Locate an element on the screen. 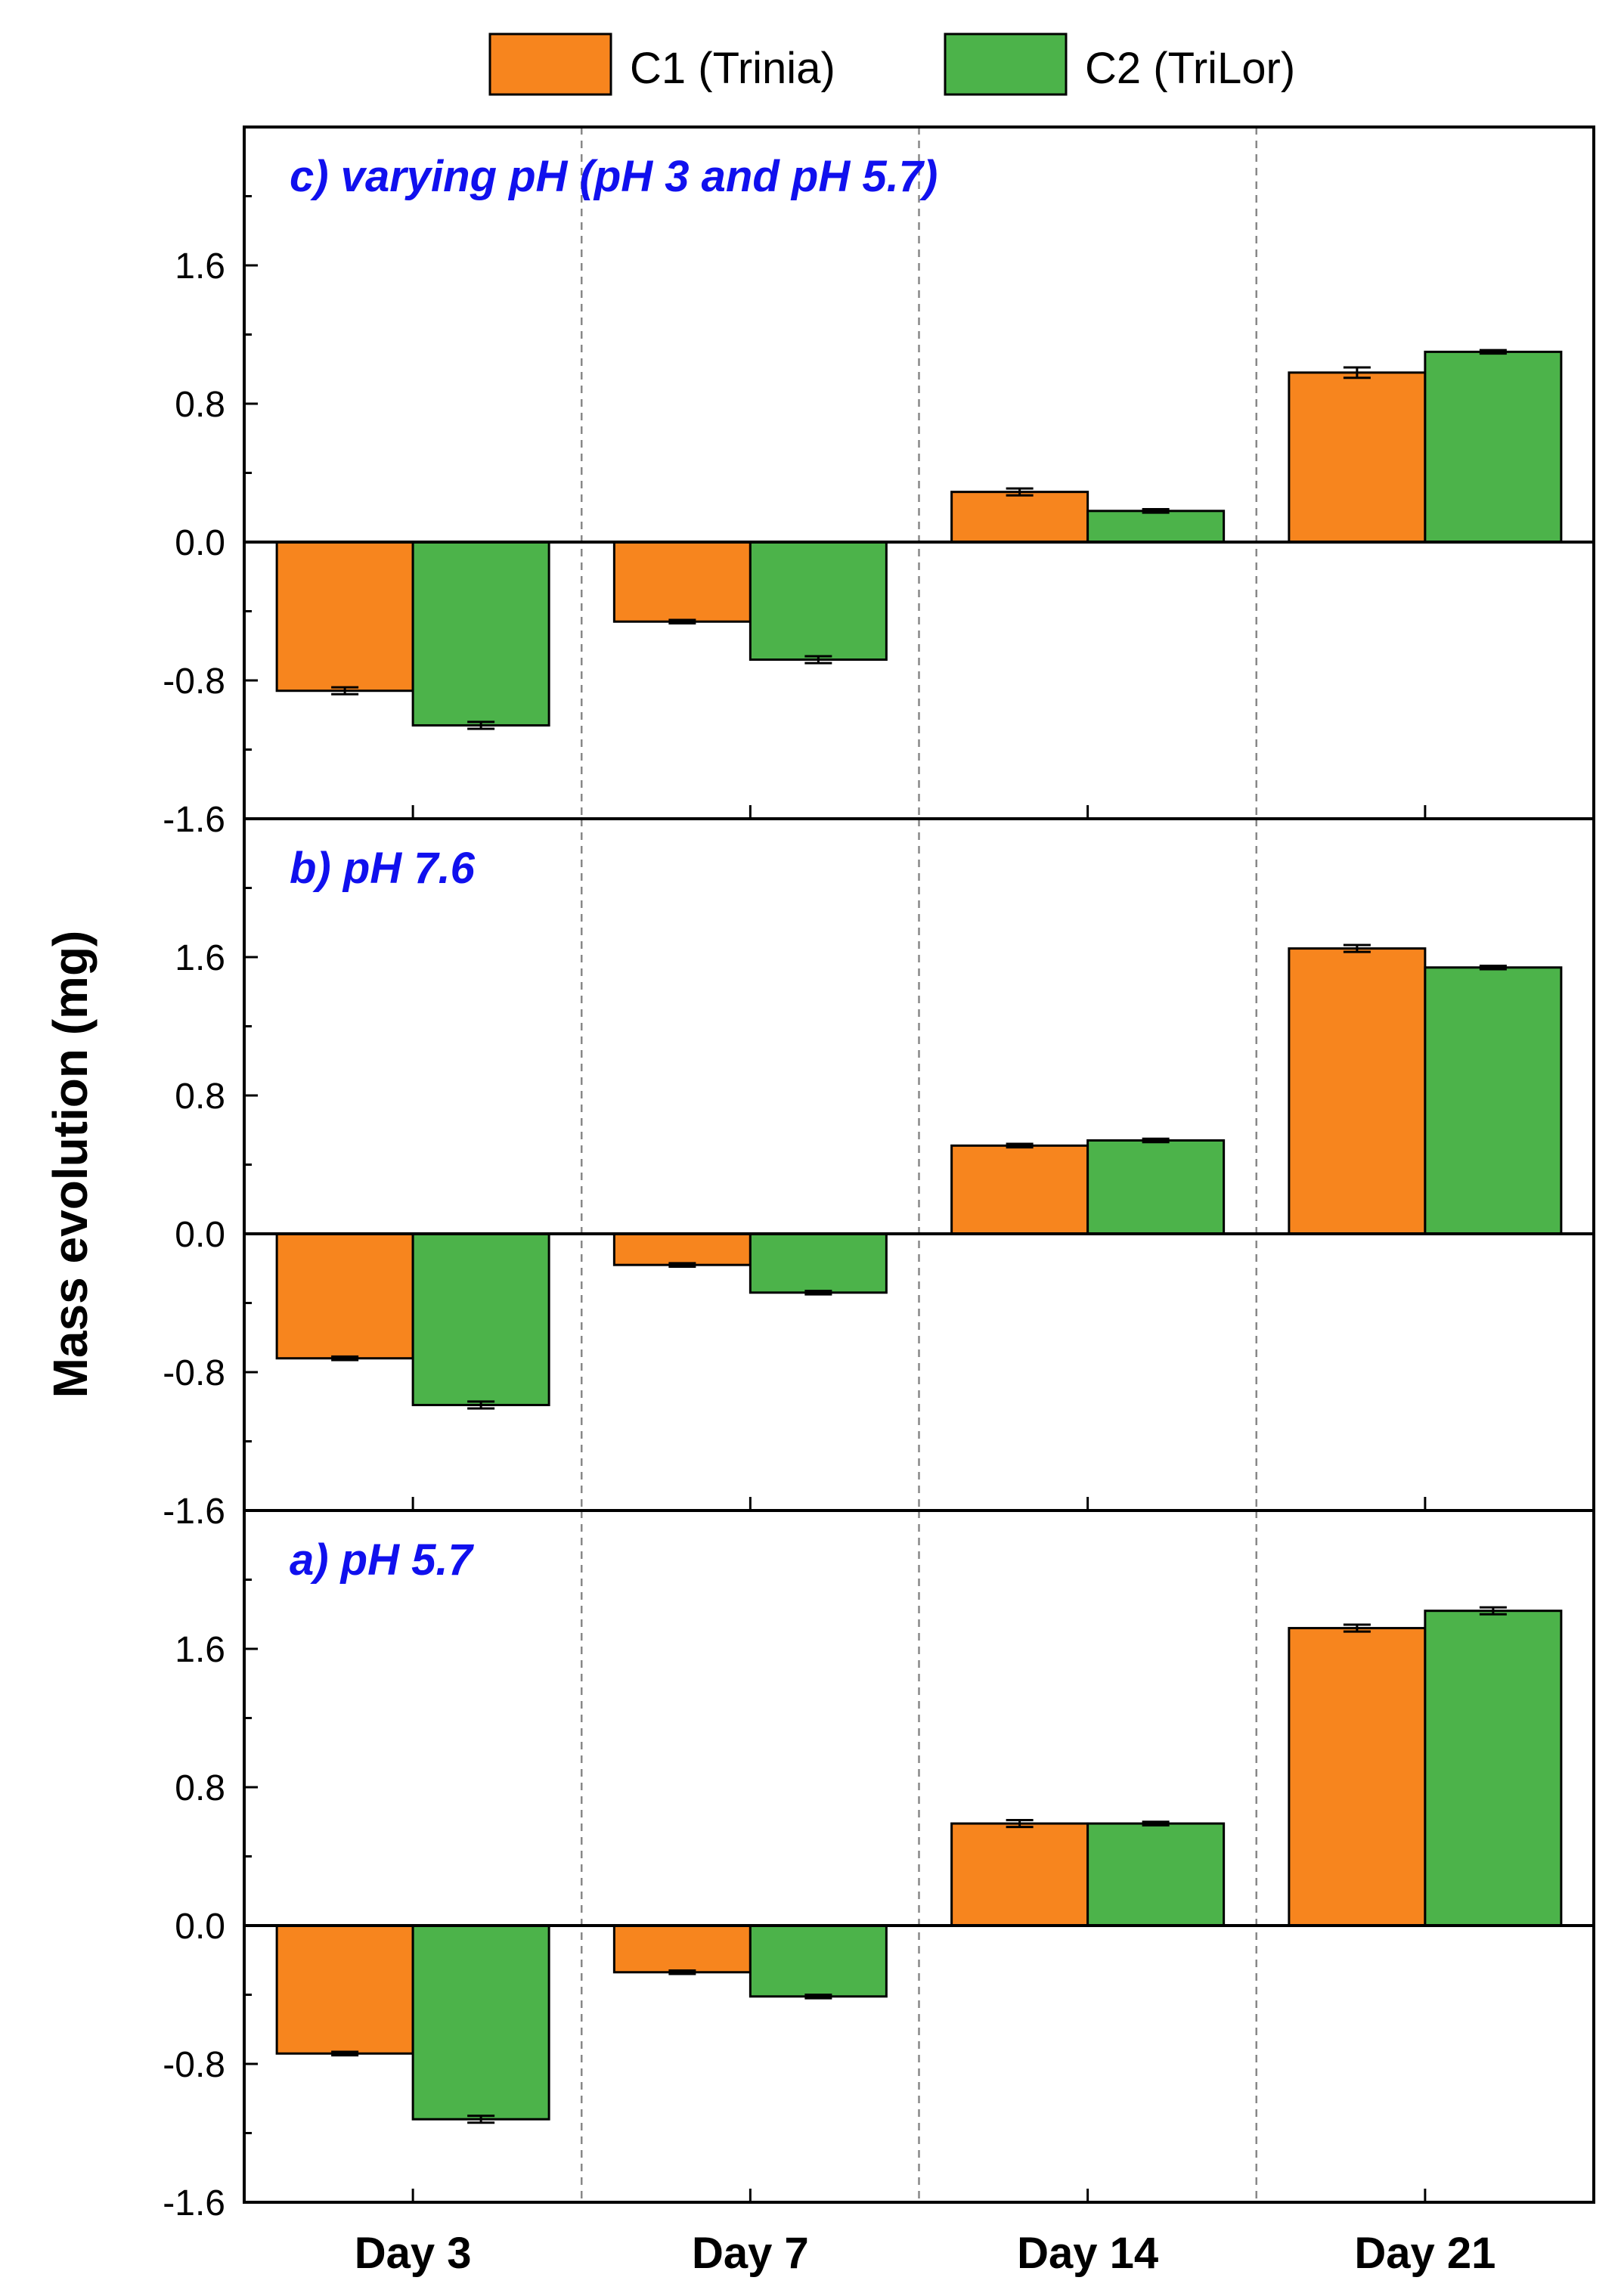  panel-title-3: a) pH 5.7 is located at coordinates (382, 1560).